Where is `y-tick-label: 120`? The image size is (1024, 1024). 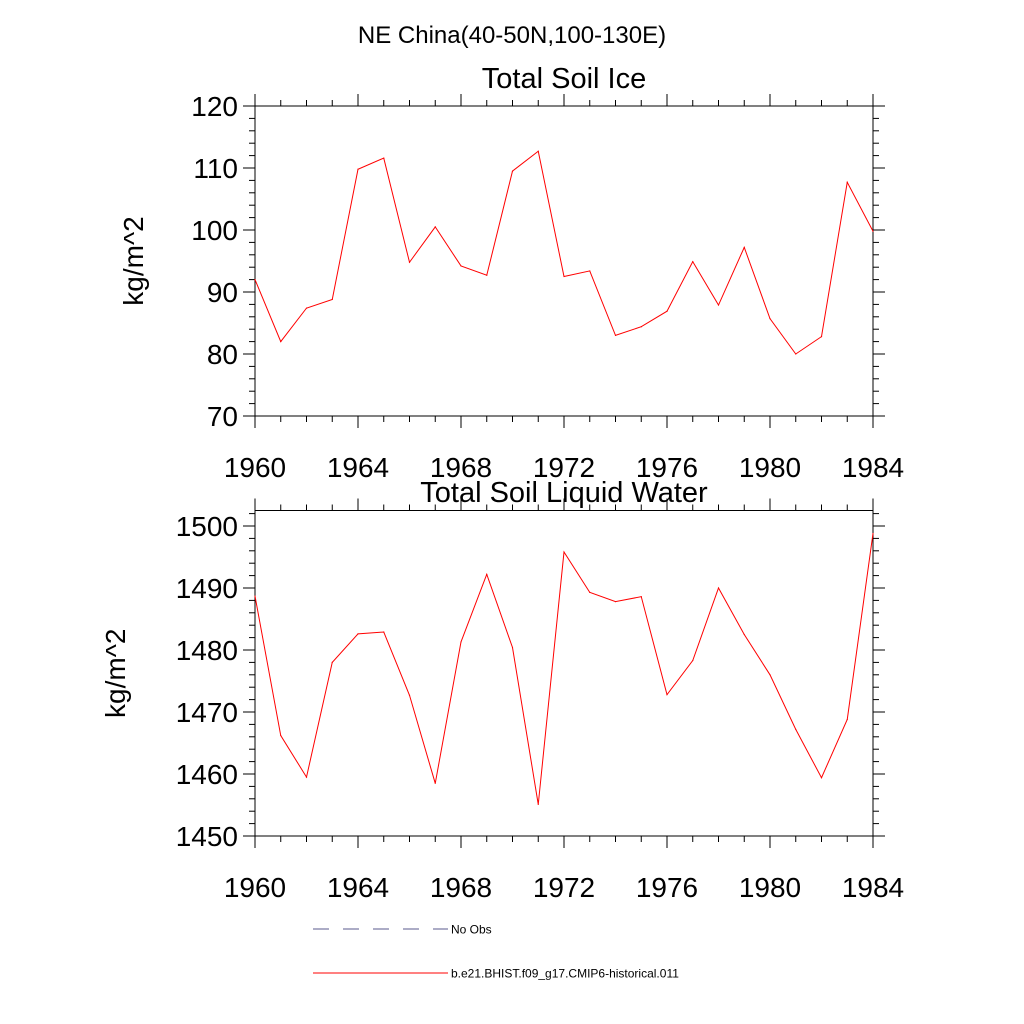
y-tick-label: 120 is located at coordinates (214, 106).